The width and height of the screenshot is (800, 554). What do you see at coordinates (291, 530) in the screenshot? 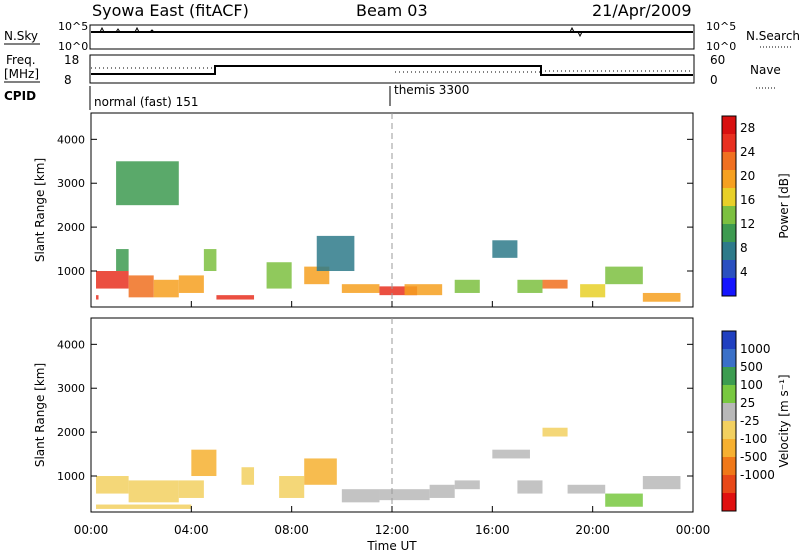
I see `x-tick-label: 08:00` at bounding box center [291, 530].